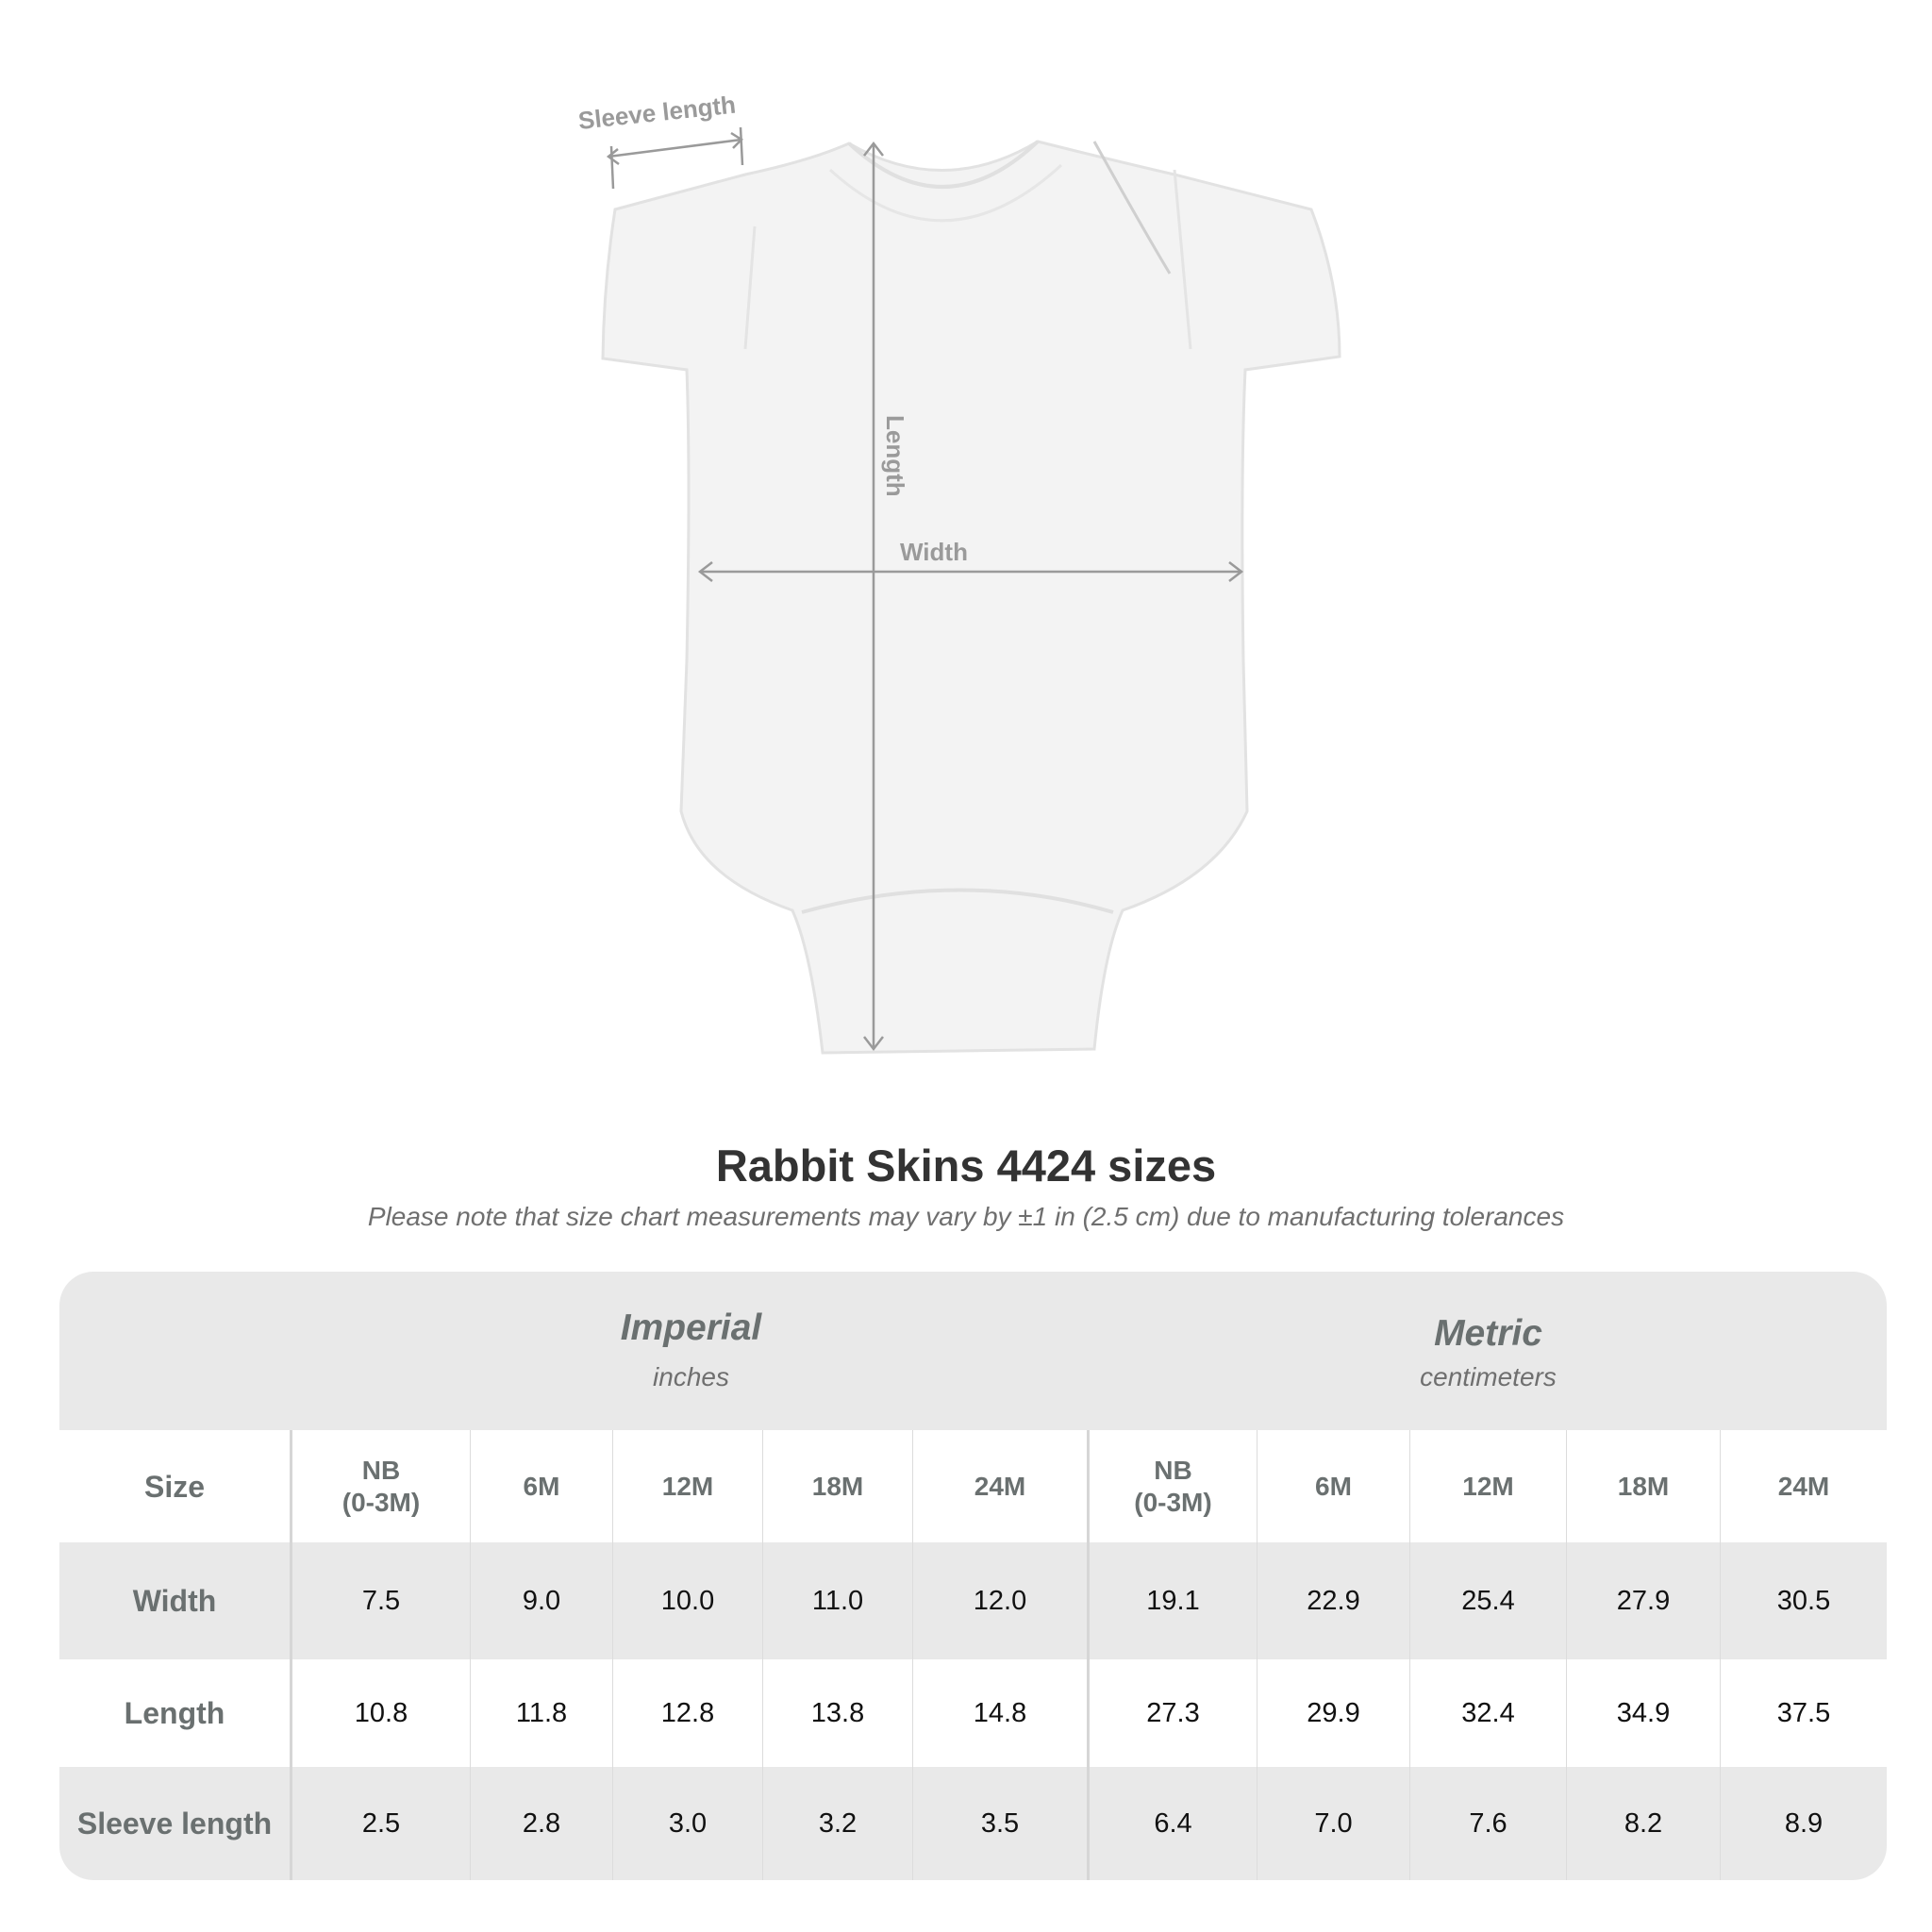  I want to click on length-arrow, so click(873, 596).